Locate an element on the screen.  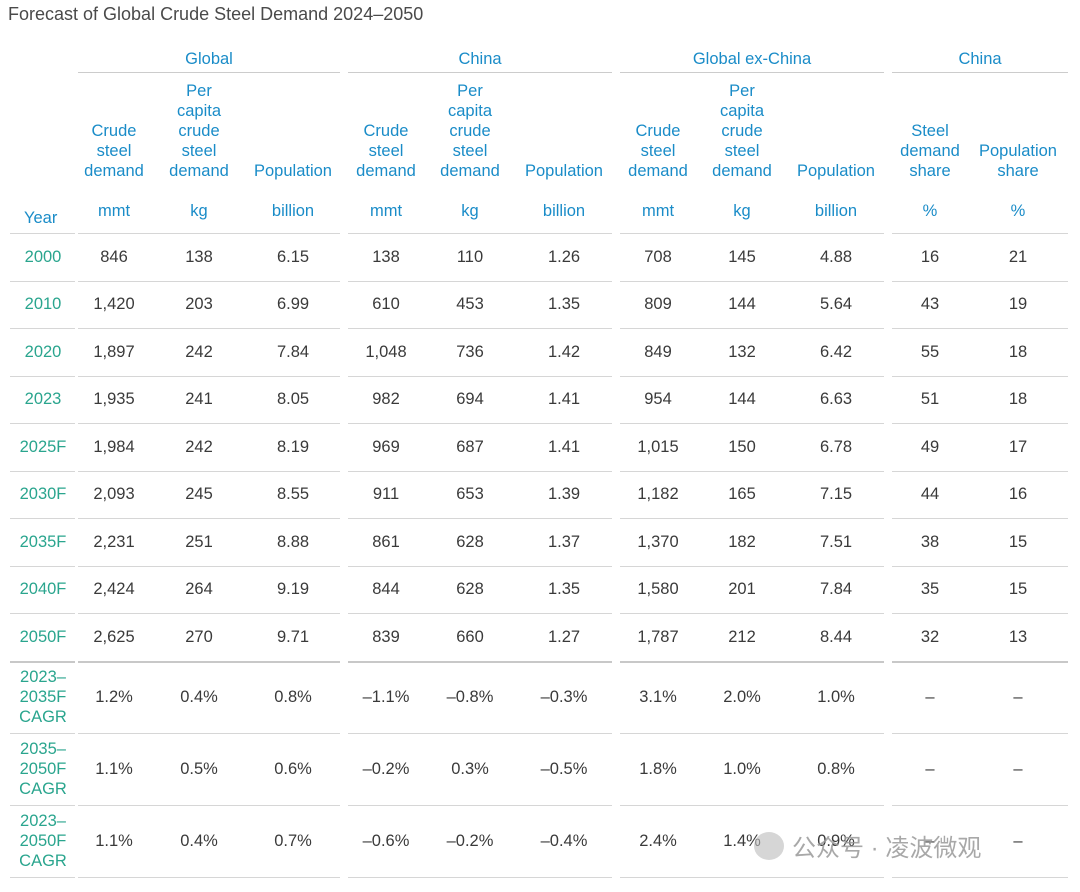
cell: 165 is located at coordinates (742, 494).